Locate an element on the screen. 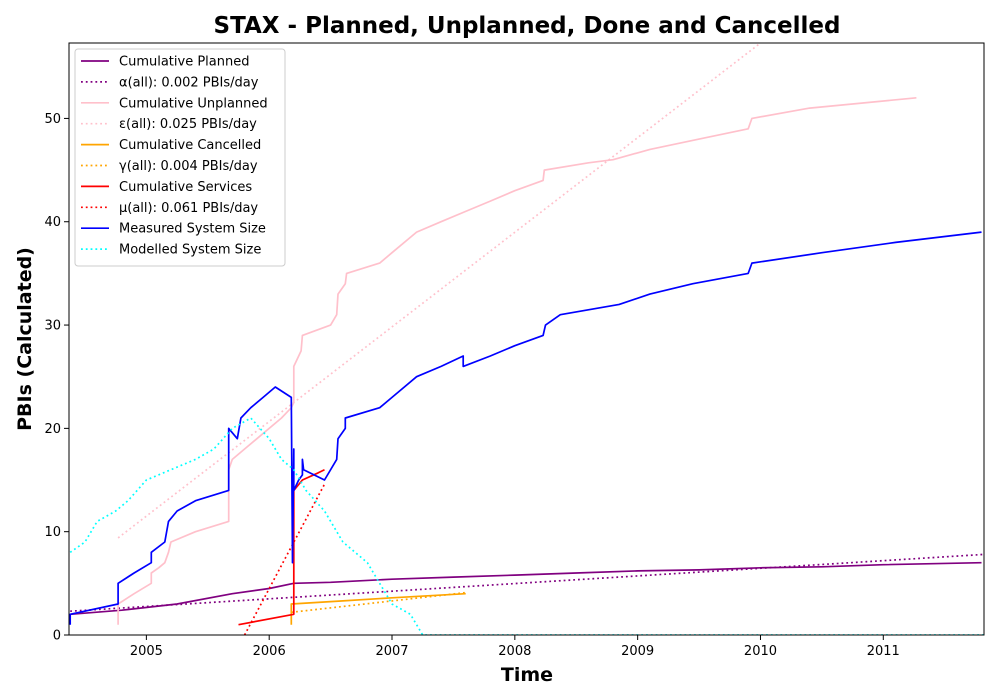 The image size is (1000, 700). legend-label: α(all): 0.002 PBIs/day is located at coordinates (189, 82).